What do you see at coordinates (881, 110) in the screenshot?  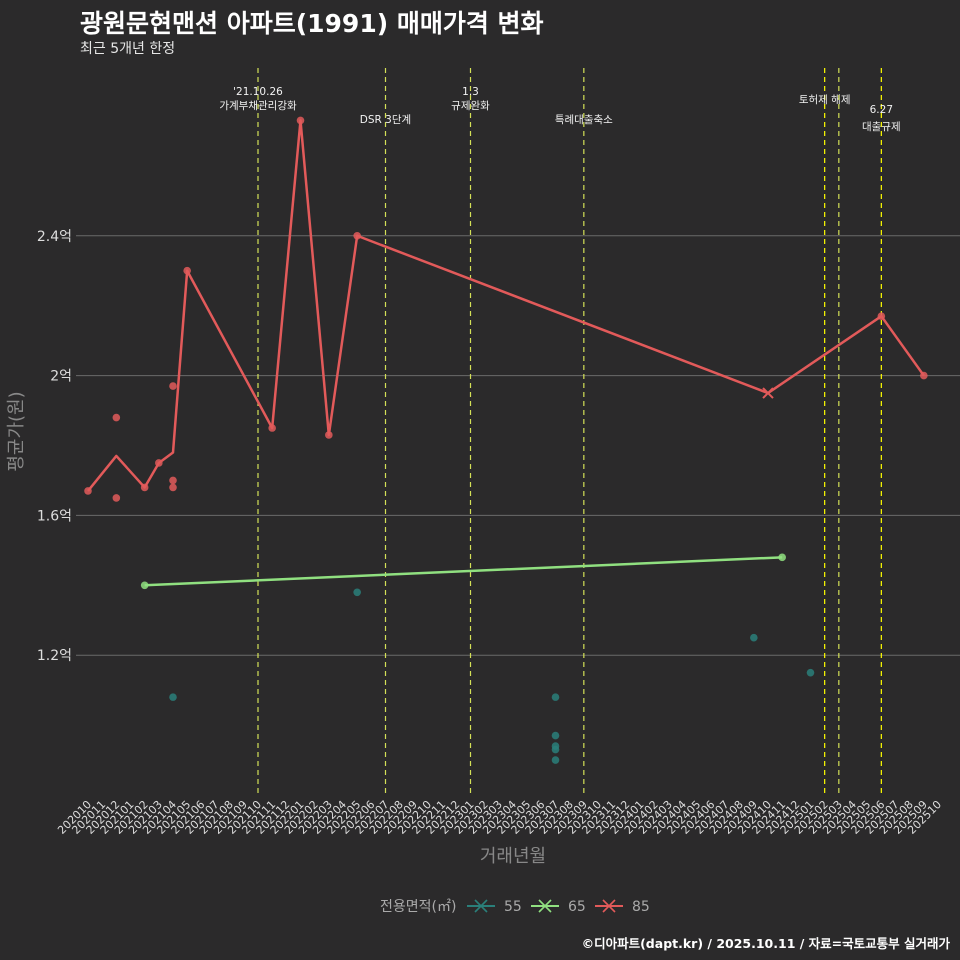 I see `event-annotation: 6.27` at bounding box center [881, 110].